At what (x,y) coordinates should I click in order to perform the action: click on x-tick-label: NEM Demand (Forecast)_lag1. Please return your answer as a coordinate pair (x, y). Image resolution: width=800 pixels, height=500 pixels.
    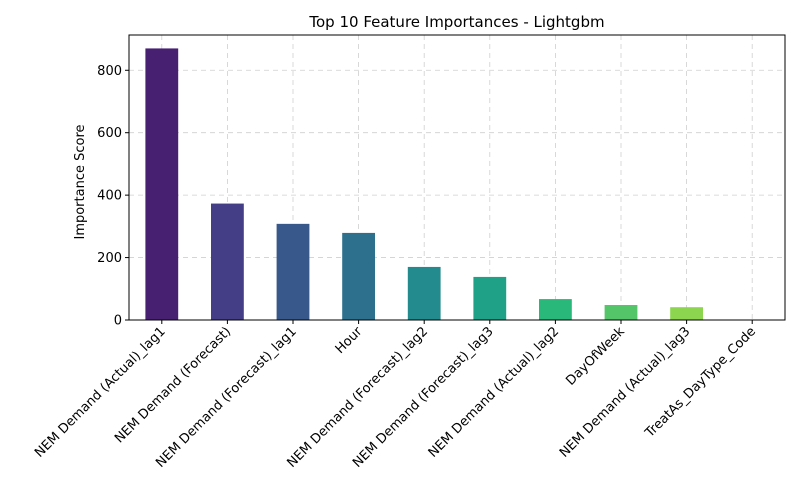
    Looking at the image, I should click on (226, 397).